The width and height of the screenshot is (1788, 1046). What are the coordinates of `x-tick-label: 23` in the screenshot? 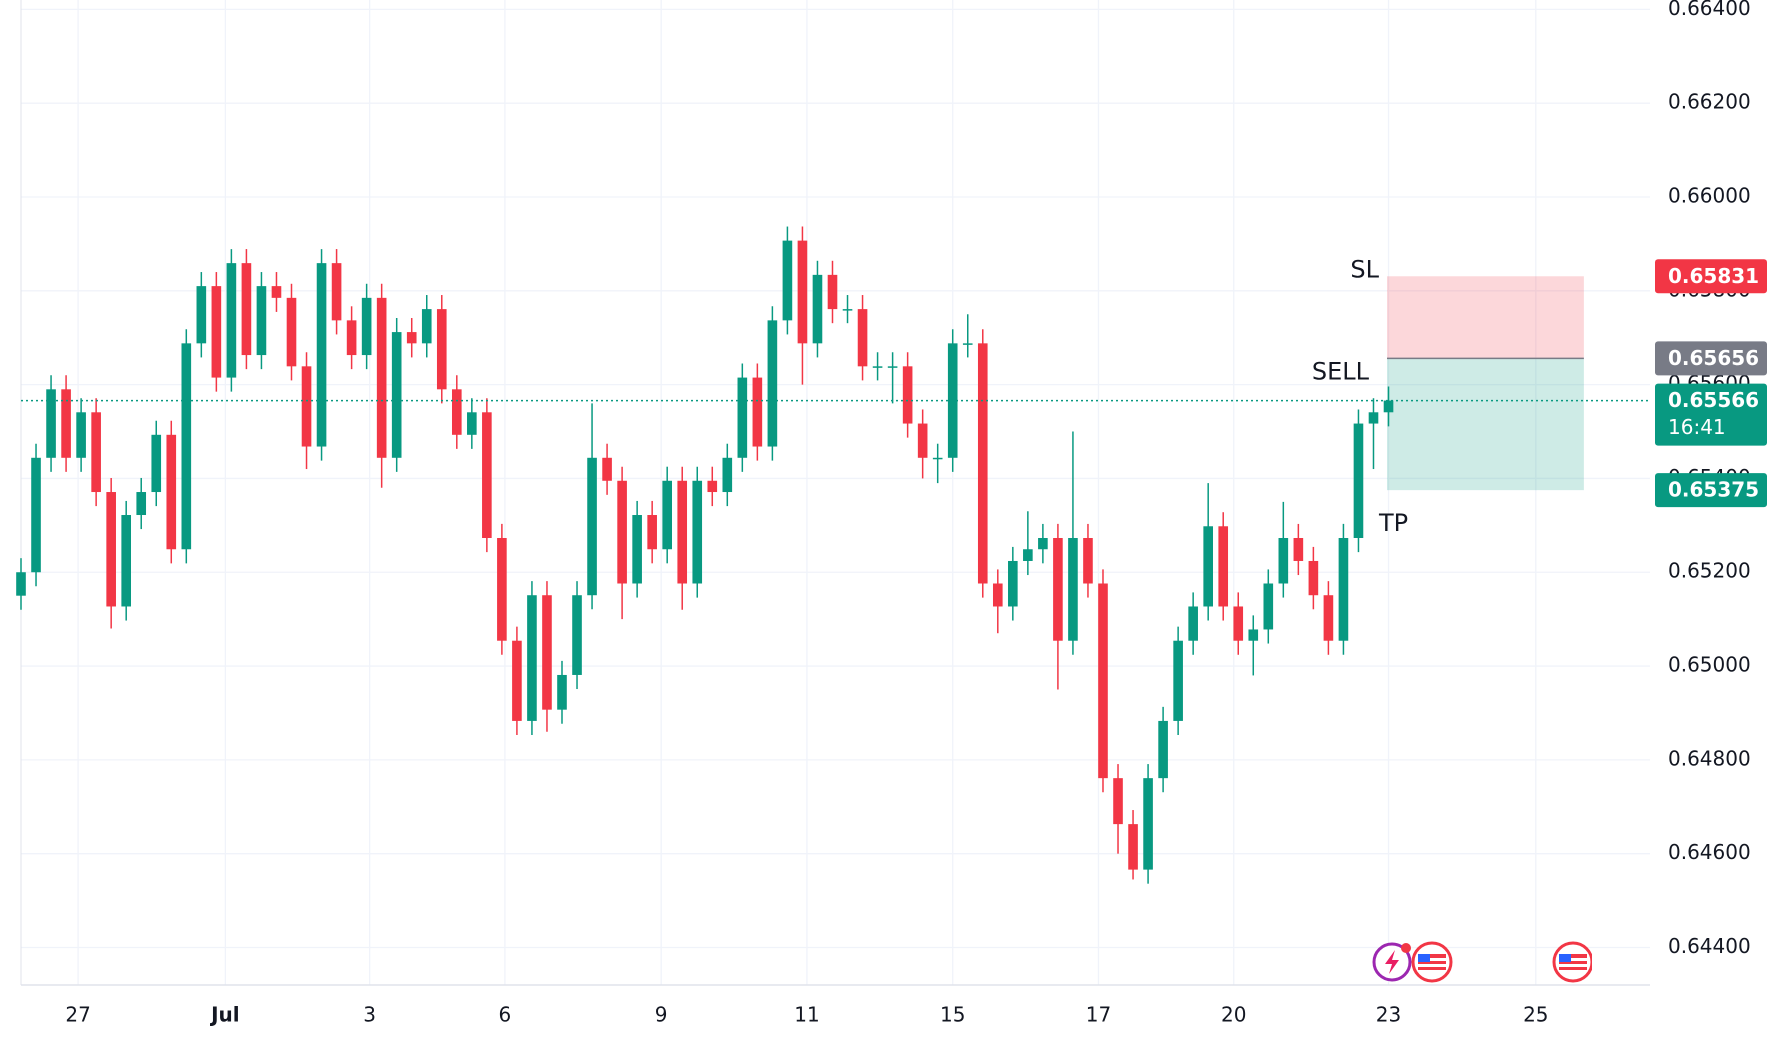 It's located at (1388, 1015).